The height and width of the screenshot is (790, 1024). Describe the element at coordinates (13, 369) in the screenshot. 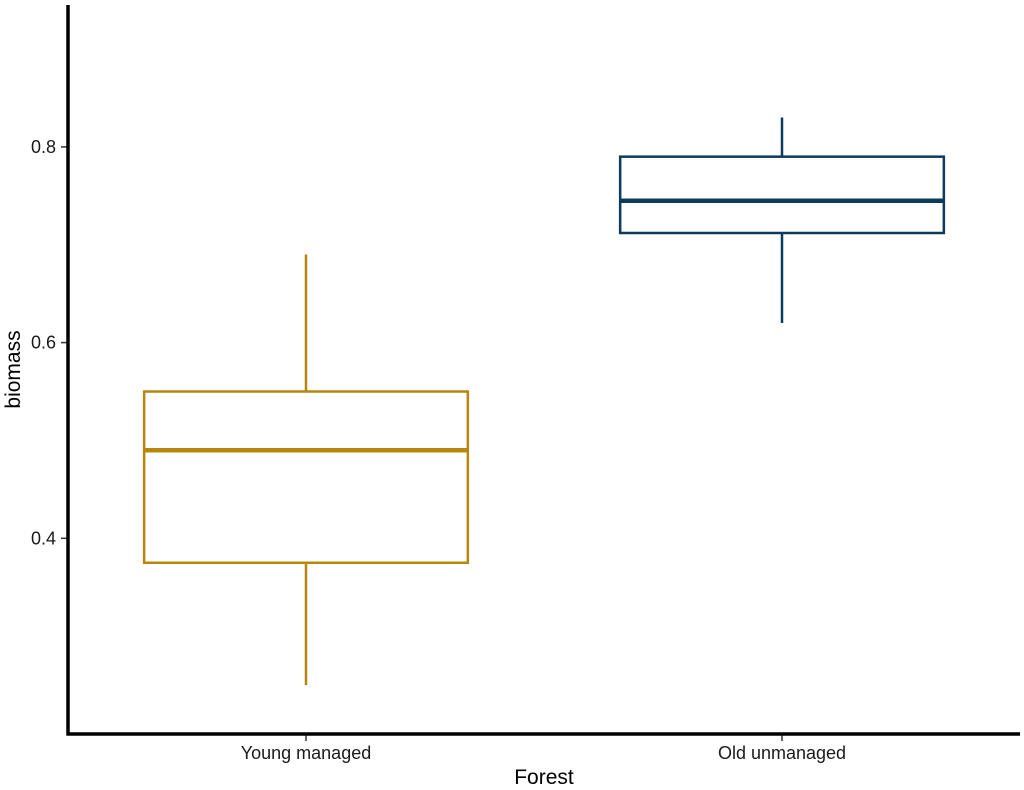

I see `y-axis-title: biomass` at that location.